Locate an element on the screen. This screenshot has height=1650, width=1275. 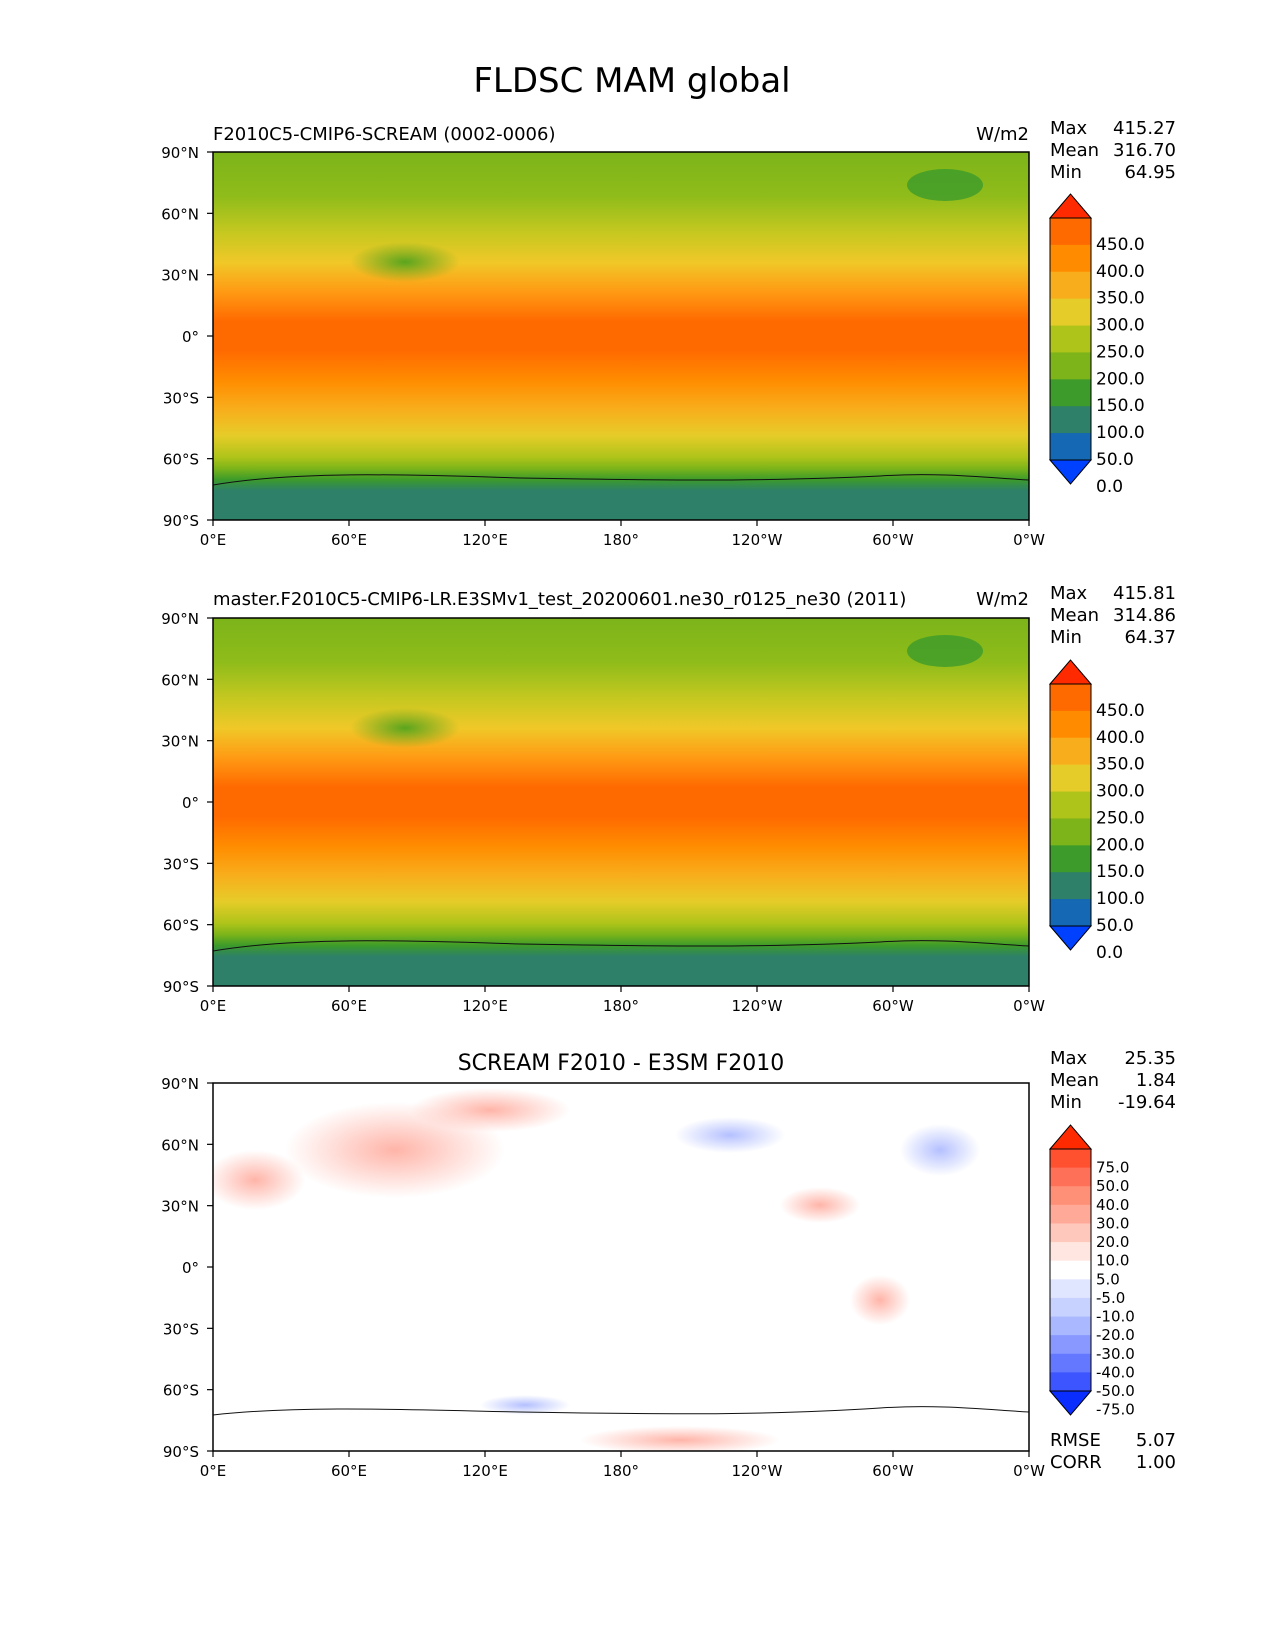
colorbar-label: -50.0 is located at coordinates (1115, 1391).